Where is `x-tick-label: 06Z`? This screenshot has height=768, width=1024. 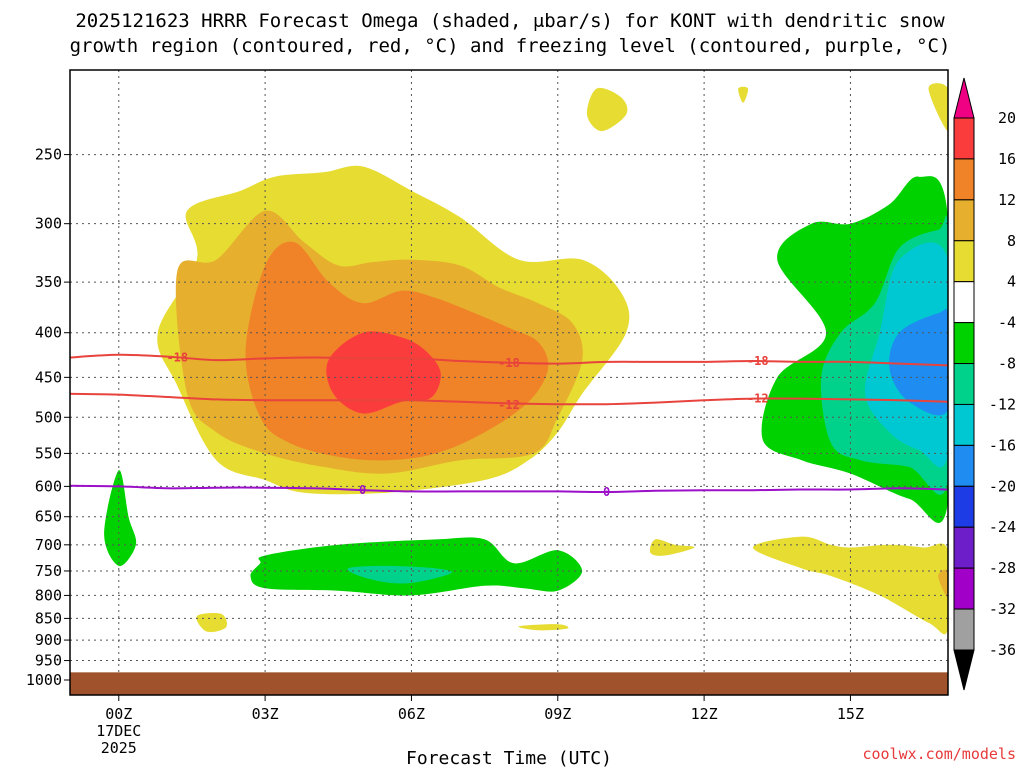
x-tick-label: 06Z is located at coordinates (411, 714).